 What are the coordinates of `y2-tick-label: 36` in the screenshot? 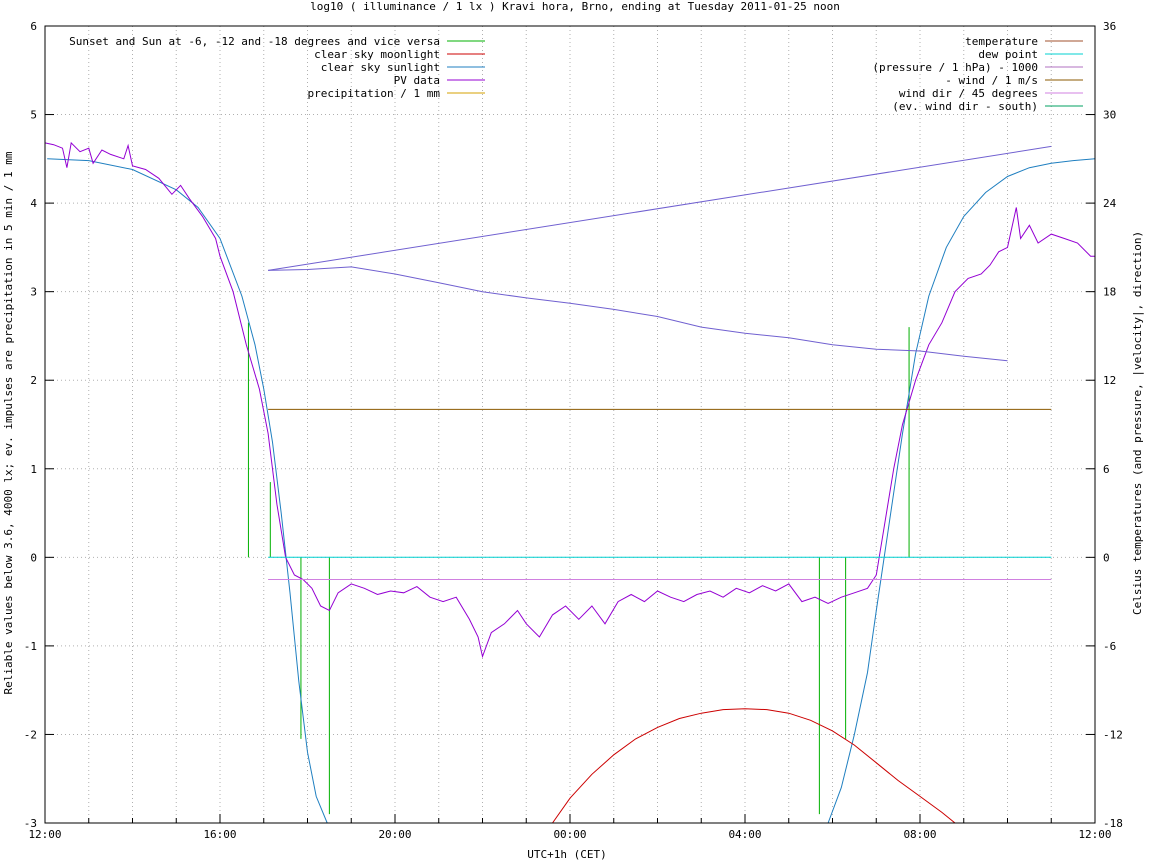 It's located at (1109, 26).